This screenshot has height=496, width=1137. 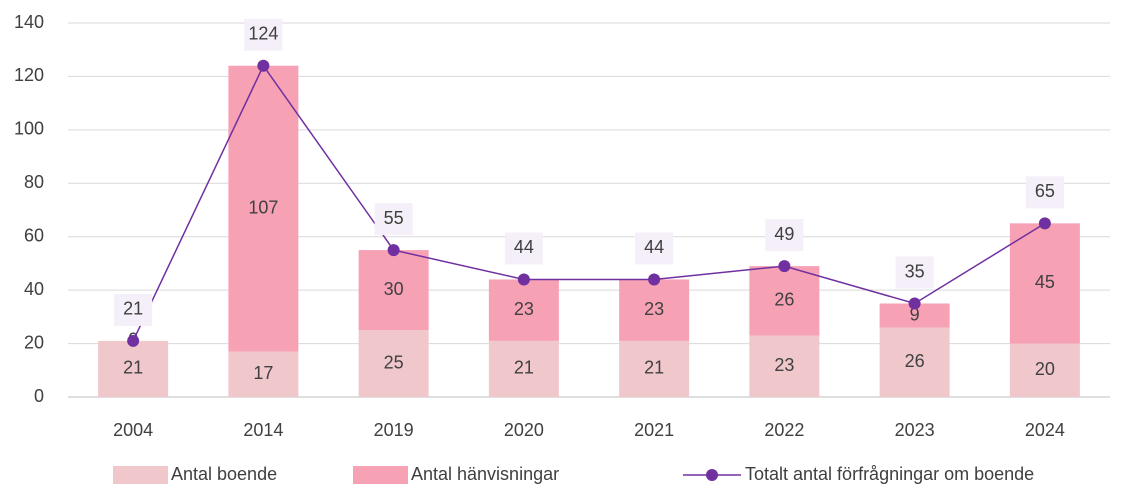 I want to click on x-tick-label: 2022, so click(x=784, y=430).